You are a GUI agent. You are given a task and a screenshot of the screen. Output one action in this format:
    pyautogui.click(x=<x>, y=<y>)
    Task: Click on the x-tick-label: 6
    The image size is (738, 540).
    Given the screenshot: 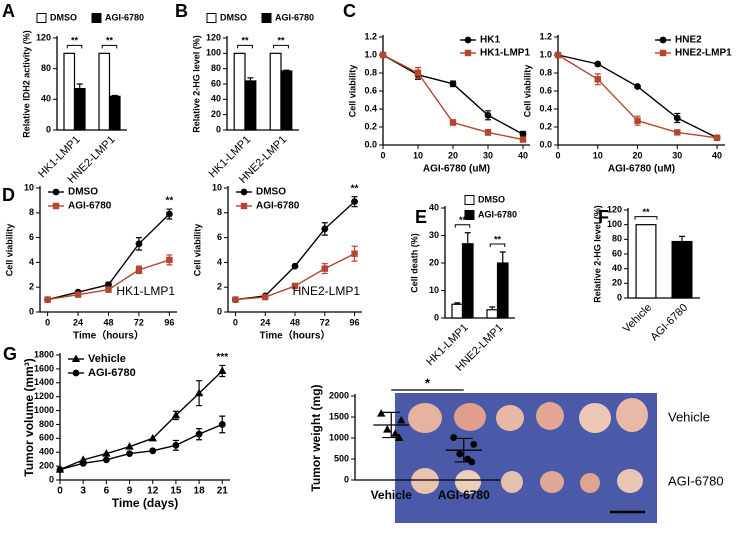 What is the action you would take?
    pyautogui.click(x=107, y=491)
    